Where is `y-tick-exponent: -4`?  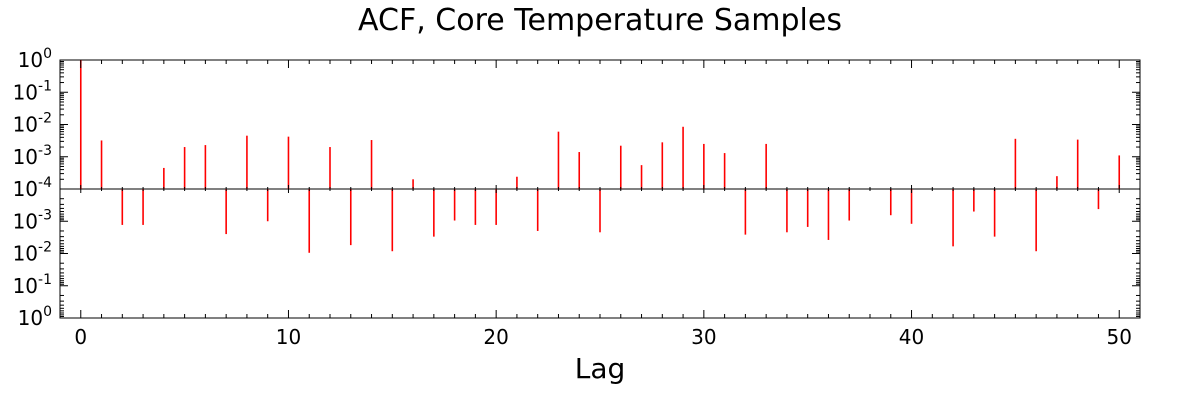
y-tick-exponent: -4 is located at coordinates (45, 183).